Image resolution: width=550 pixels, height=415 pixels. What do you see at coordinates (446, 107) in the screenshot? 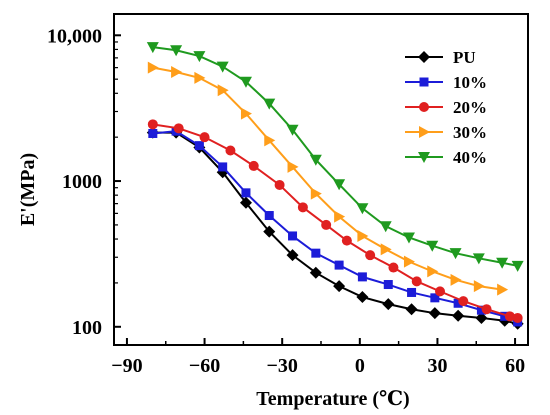
I see `legend-item-20pct: 20%` at bounding box center [446, 107].